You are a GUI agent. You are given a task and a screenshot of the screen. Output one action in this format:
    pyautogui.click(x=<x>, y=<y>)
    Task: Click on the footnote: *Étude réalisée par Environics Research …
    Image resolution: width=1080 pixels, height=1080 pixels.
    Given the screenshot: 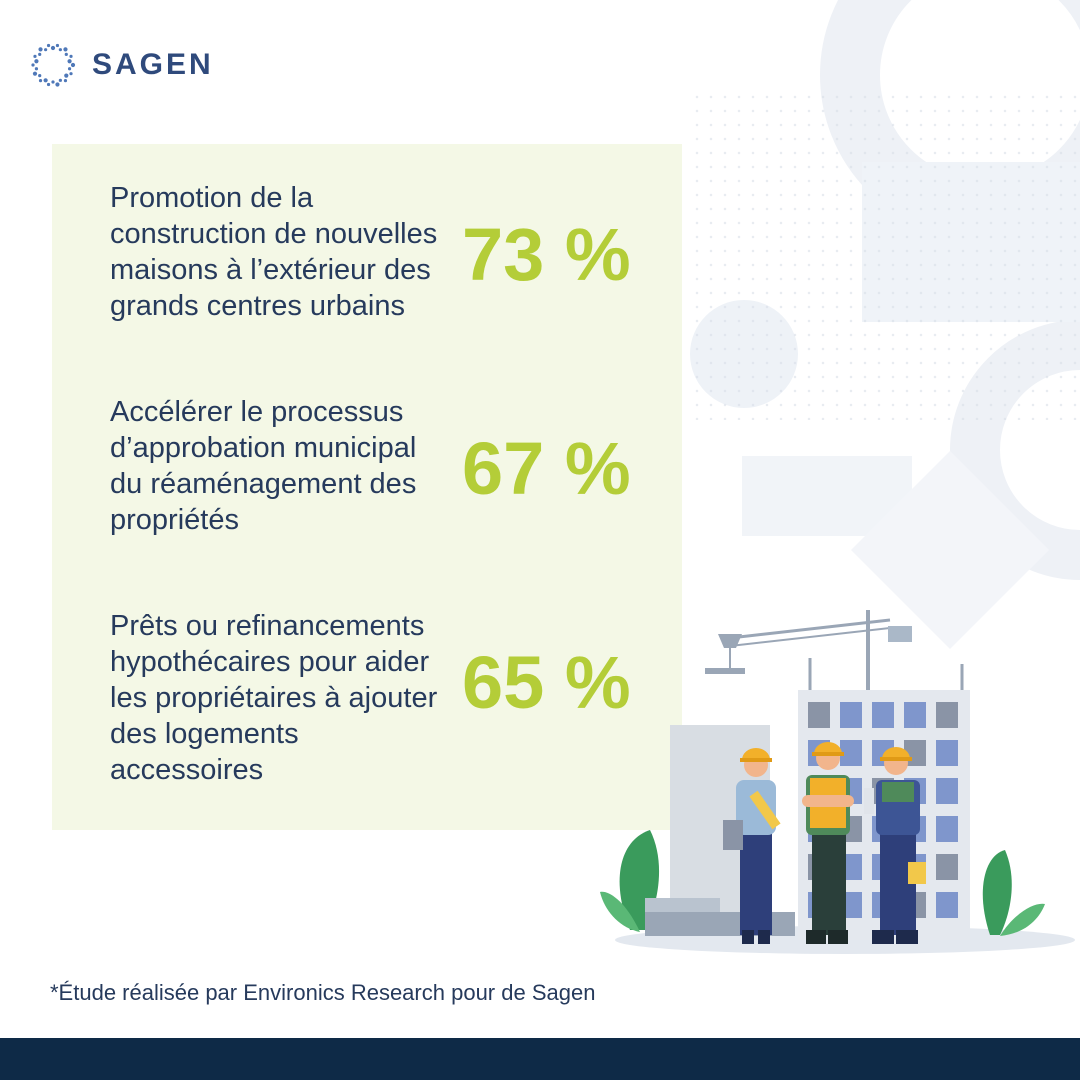 What is the action you would take?
    pyautogui.click(x=323, y=992)
    